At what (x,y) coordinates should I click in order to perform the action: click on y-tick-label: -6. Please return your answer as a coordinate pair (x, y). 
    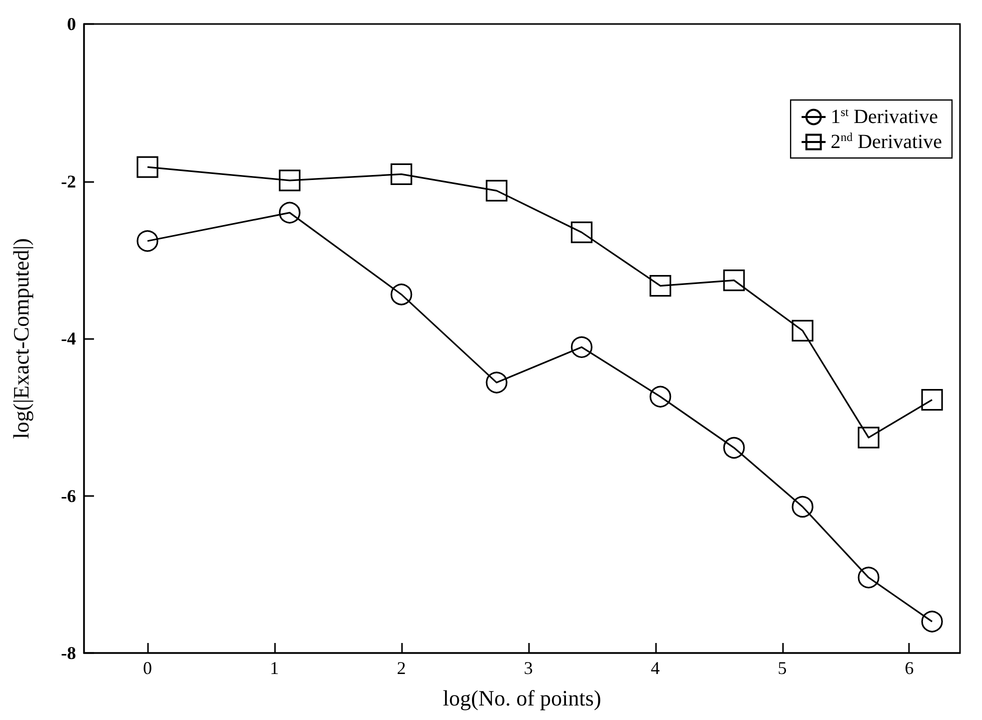
    Looking at the image, I should click on (68, 496).